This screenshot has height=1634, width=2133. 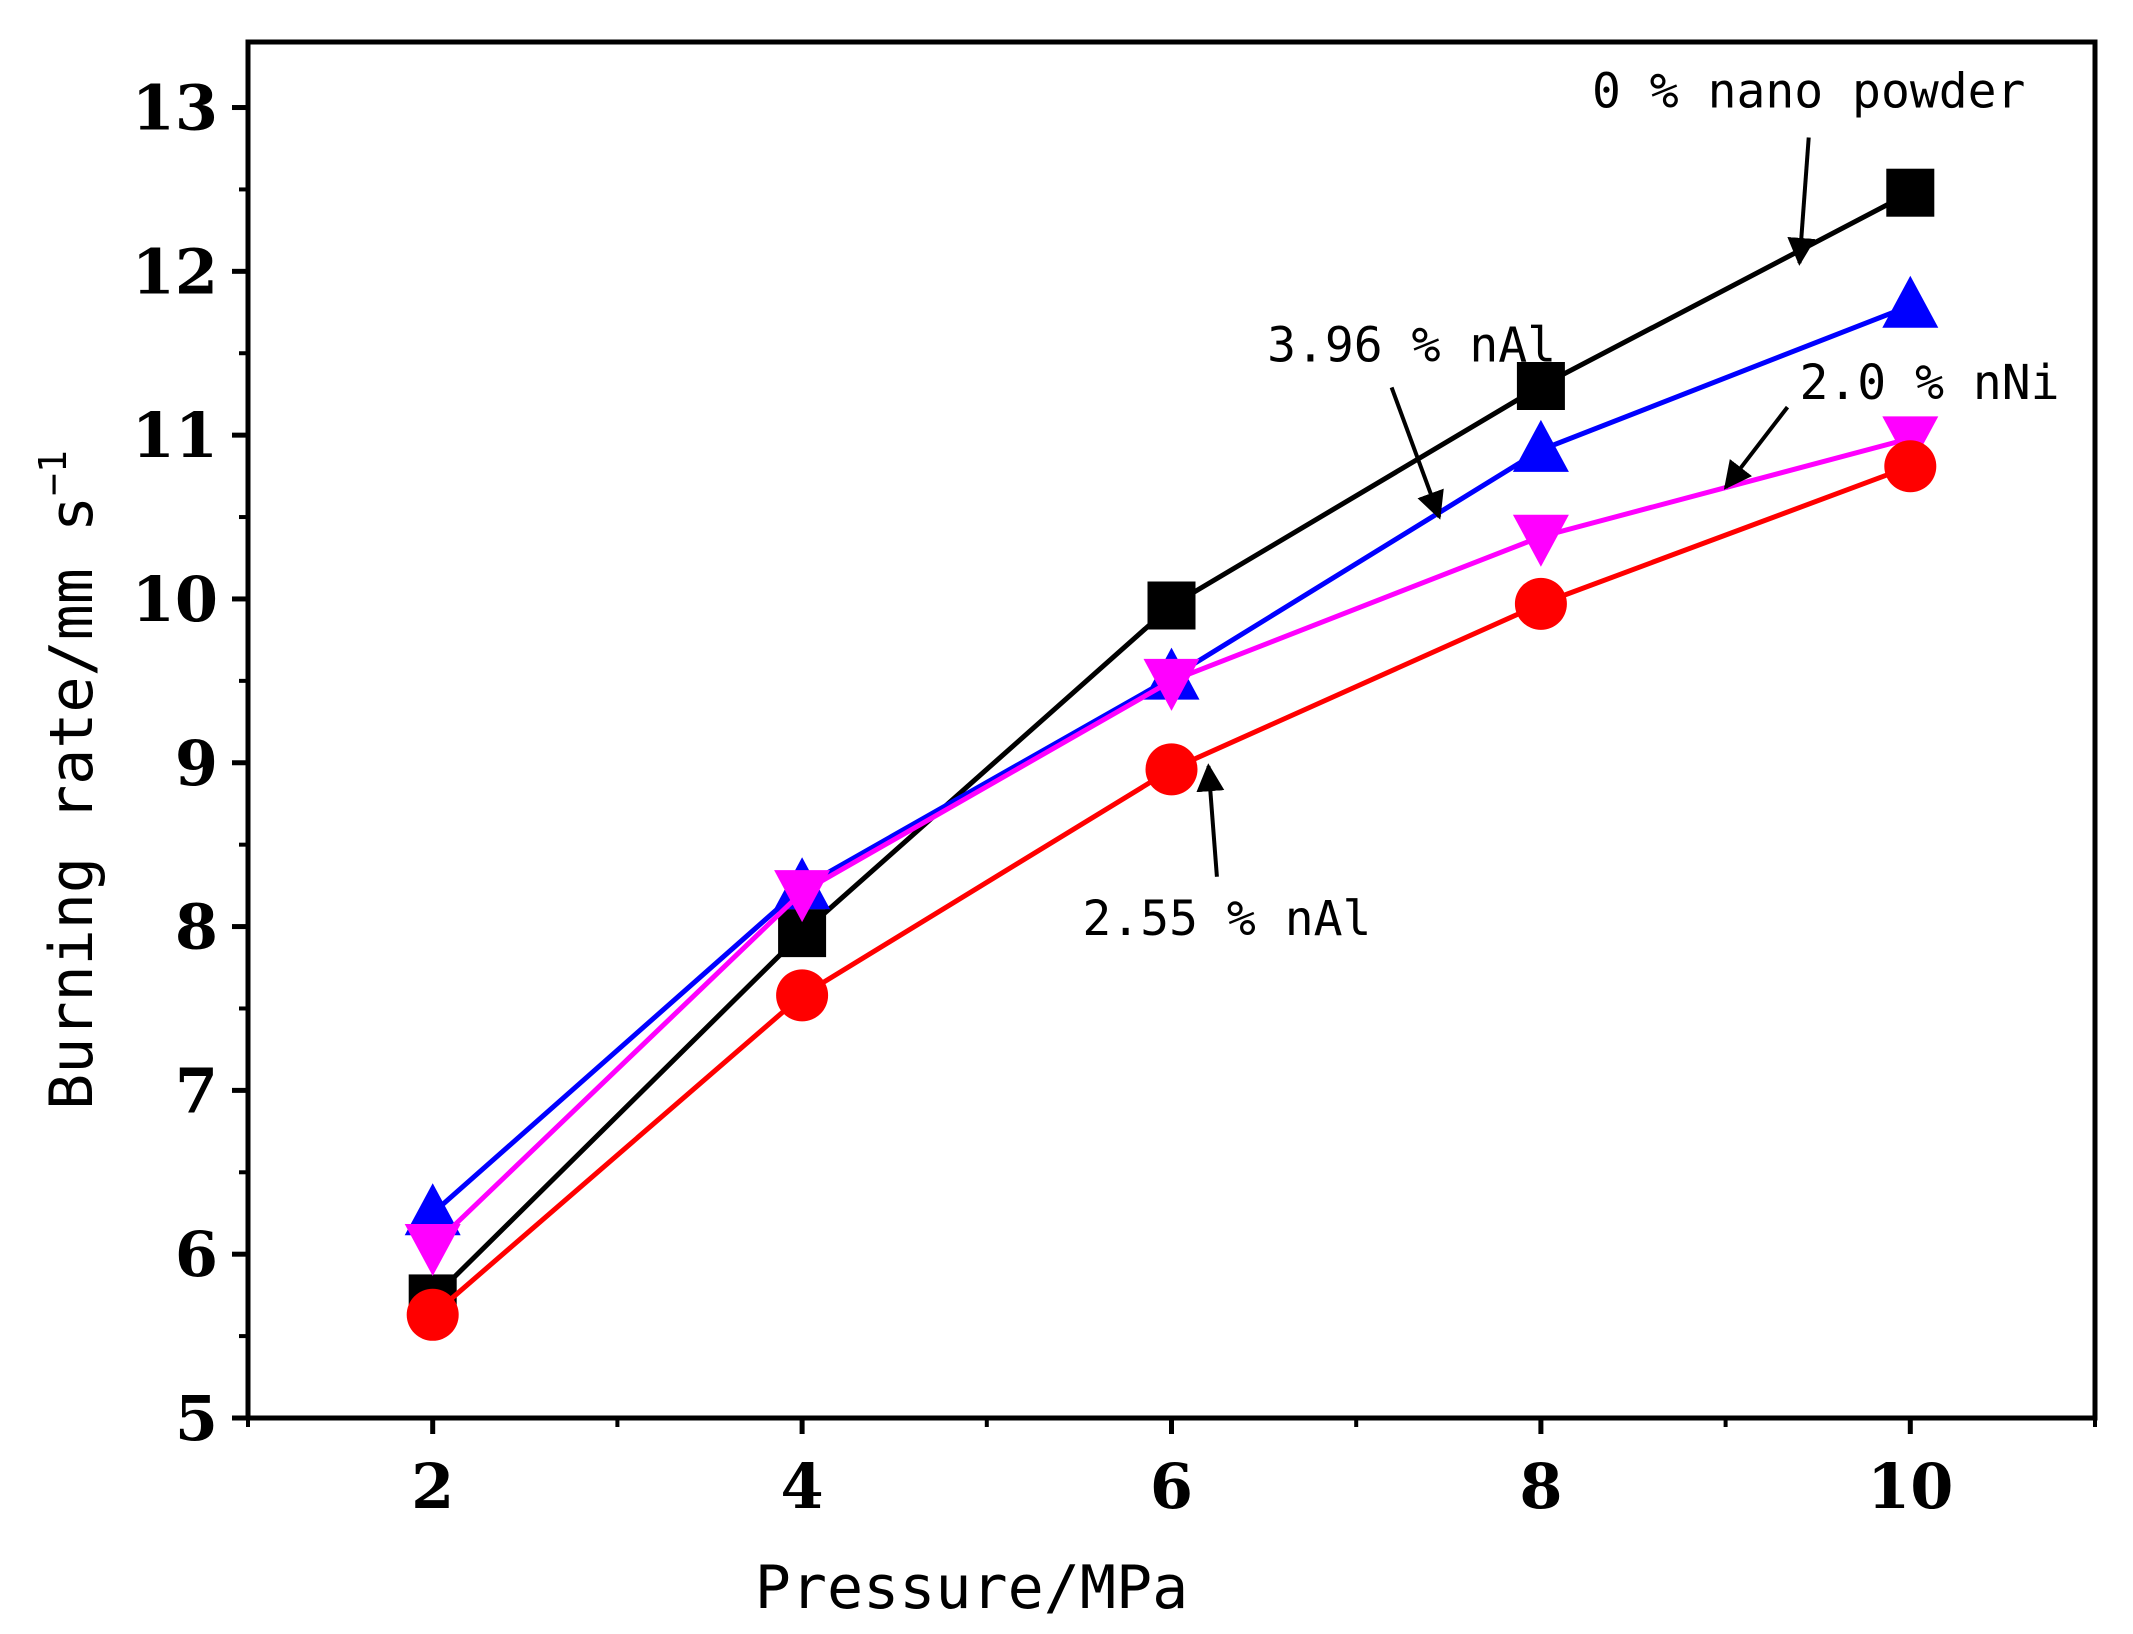 What do you see at coordinates (1891, 422) in the screenshot?
I see `annotation: 2.0 % nNi` at bounding box center [1891, 422].